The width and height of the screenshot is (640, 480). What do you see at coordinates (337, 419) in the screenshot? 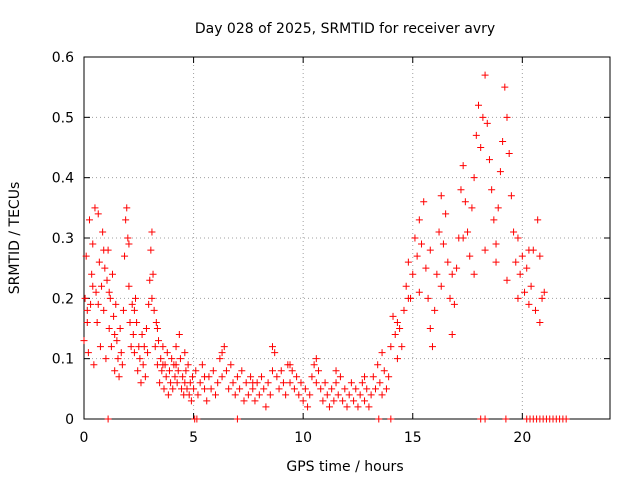
I see `series-zero-level-marks` at bounding box center [337, 419].